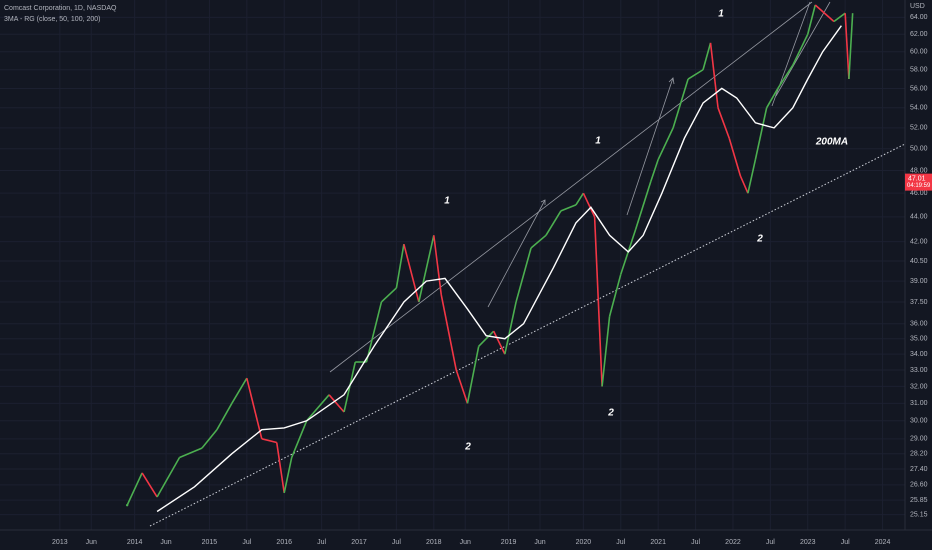 The height and width of the screenshot is (550, 932). Describe the element at coordinates (919, 324) in the screenshot. I see `y-tick-label: 36.00` at that location.